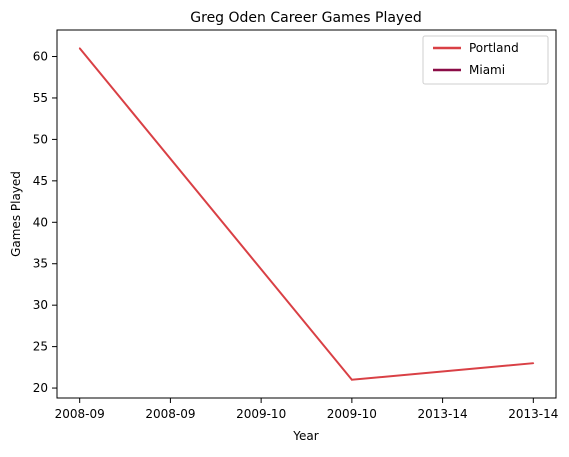 This screenshot has height=457, width=569. What do you see at coordinates (40, 139) in the screenshot?
I see `y-tick-label: 50` at bounding box center [40, 139].